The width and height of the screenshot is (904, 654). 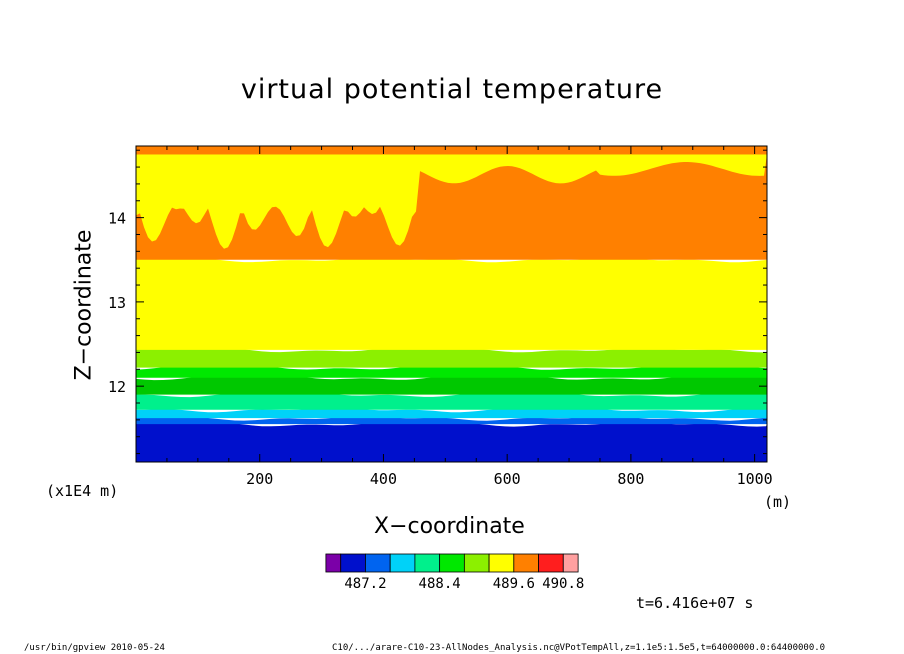 I want to click on time-annotation: t=6.416e+07 s, so click(x=695, y=603).